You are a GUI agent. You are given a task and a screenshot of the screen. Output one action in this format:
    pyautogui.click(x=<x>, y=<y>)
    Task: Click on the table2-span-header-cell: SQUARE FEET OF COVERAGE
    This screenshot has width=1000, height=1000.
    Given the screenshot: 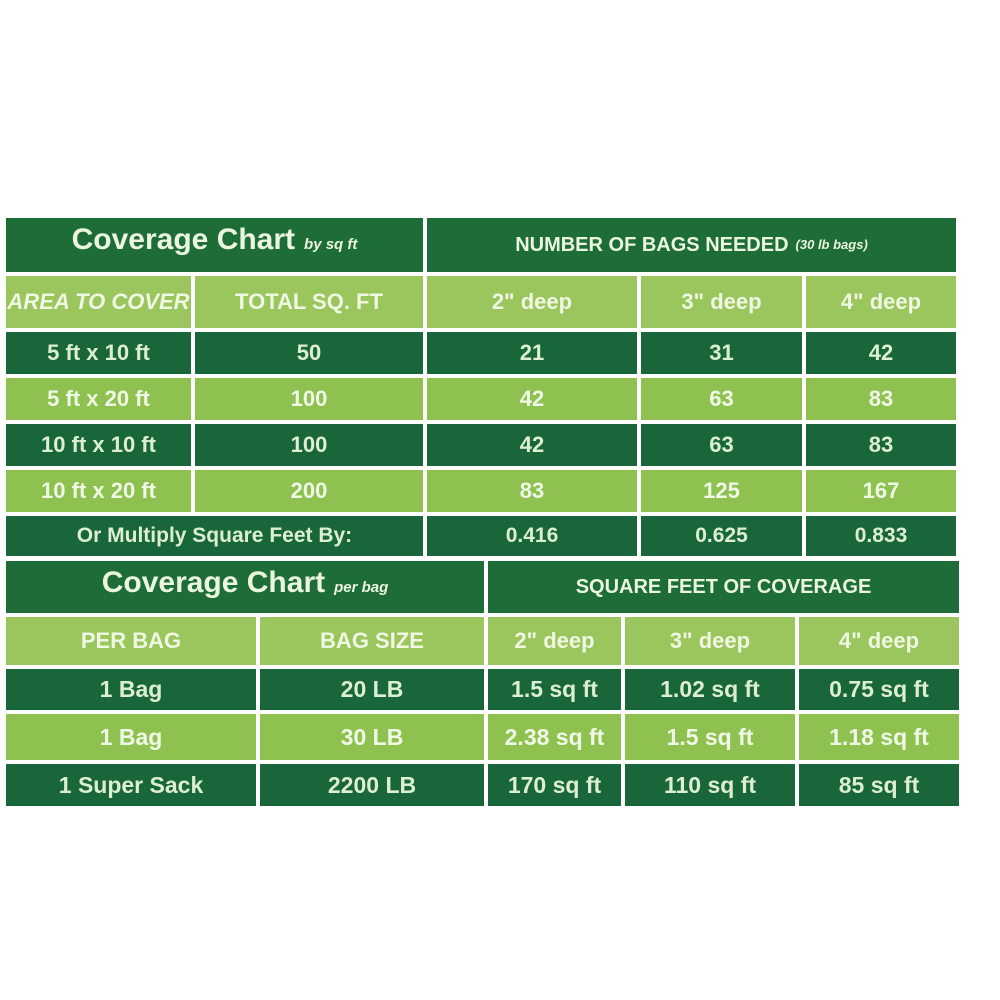 What is the action you would take?
    pyautogui.click(x=723, y=587)
    